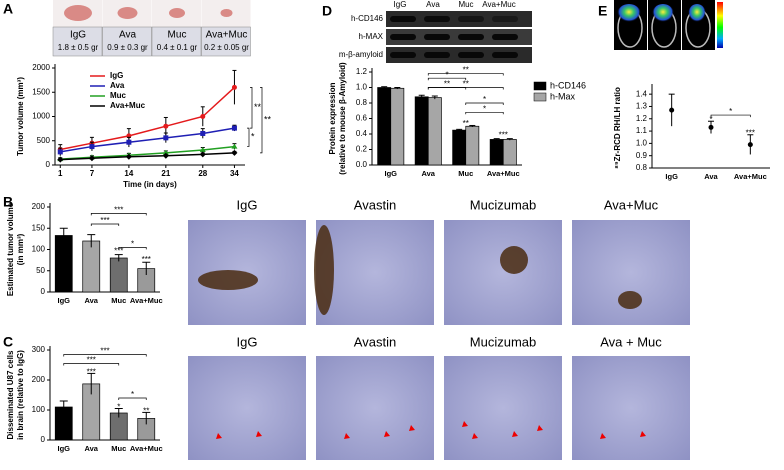  I want to click on photo-weight: 0.9 ± 0.3 gr, so click(127, 47).